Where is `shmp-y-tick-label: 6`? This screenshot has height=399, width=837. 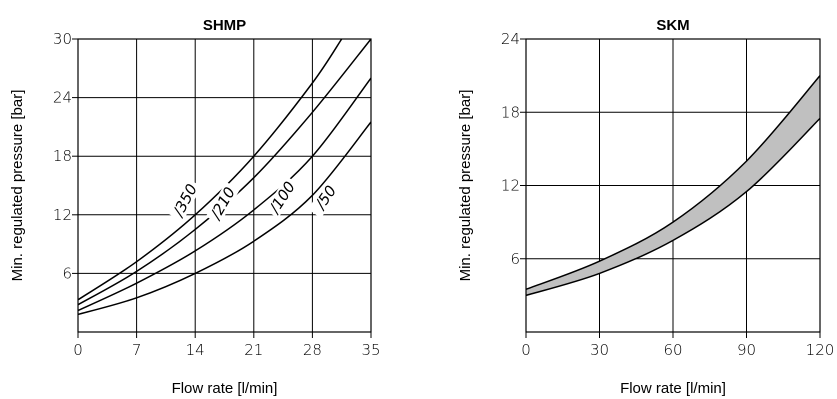 shmp-y-tick-label: 6 is located at coordinates (67, 273).